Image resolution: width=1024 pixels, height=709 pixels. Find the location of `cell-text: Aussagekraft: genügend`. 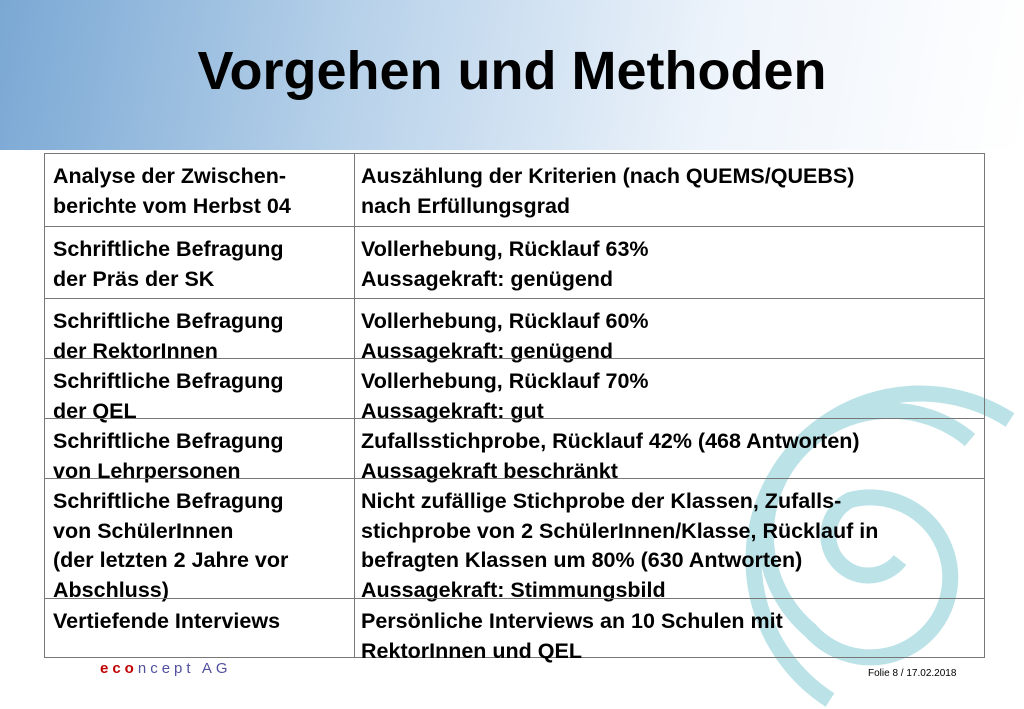

cell-text: Aussagekraft: genügend is located at coordinates (487, 278).